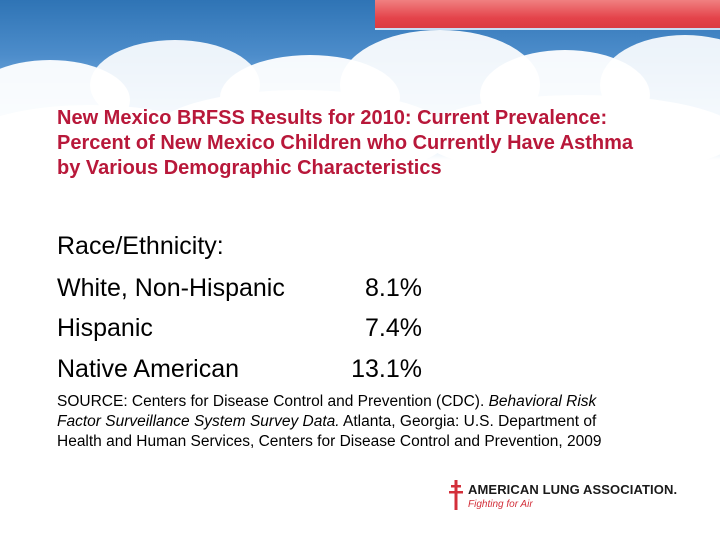  I want to click on data-row-white: White, Non-Hispanic 8.1%, so click(247, 291).